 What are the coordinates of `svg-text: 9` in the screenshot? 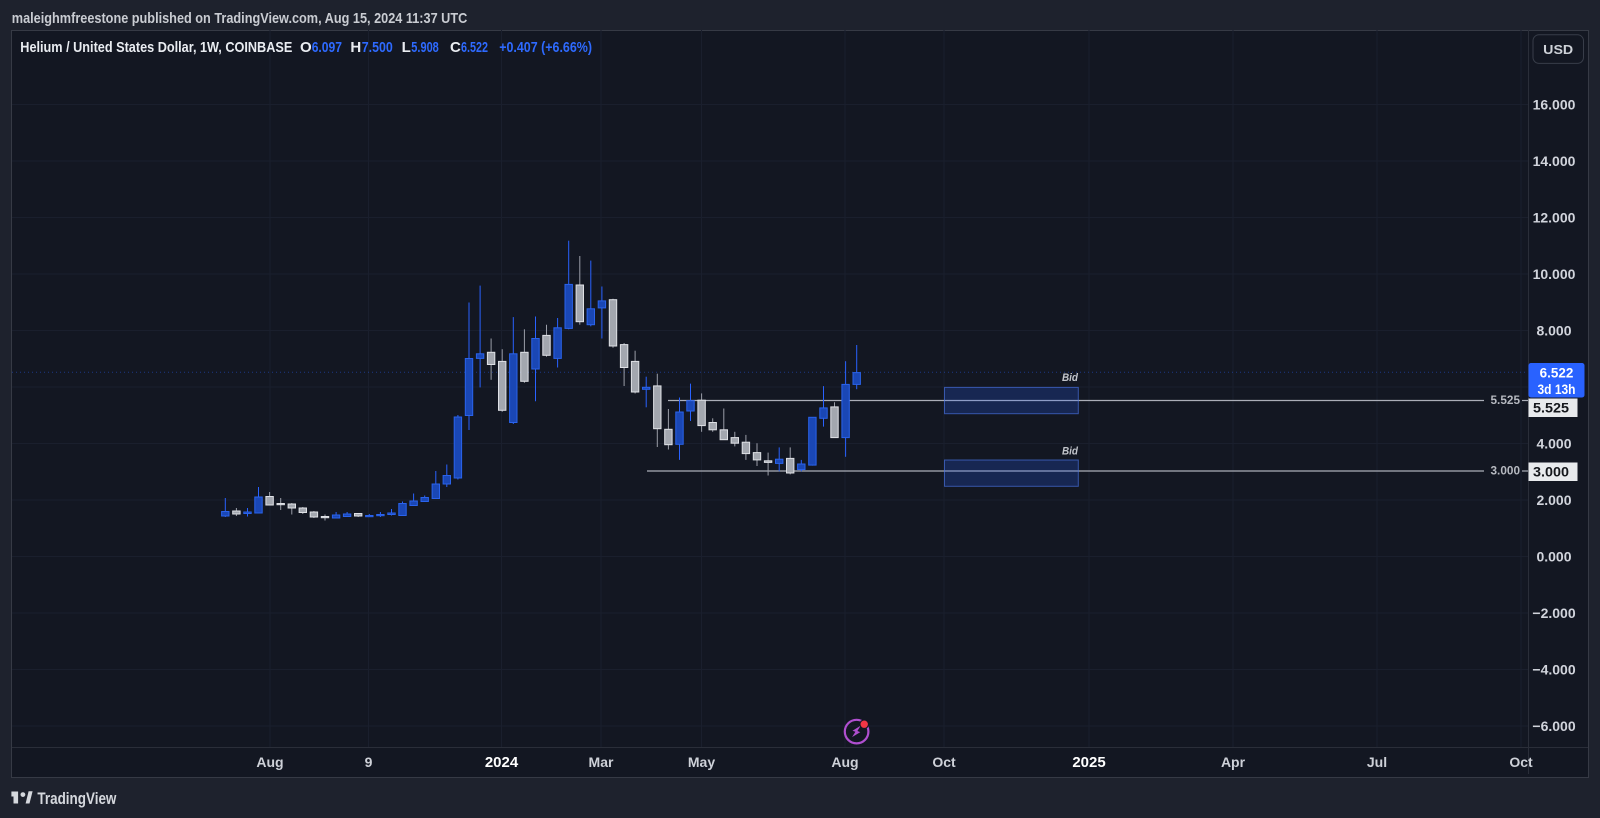 It's located at (369, 762).